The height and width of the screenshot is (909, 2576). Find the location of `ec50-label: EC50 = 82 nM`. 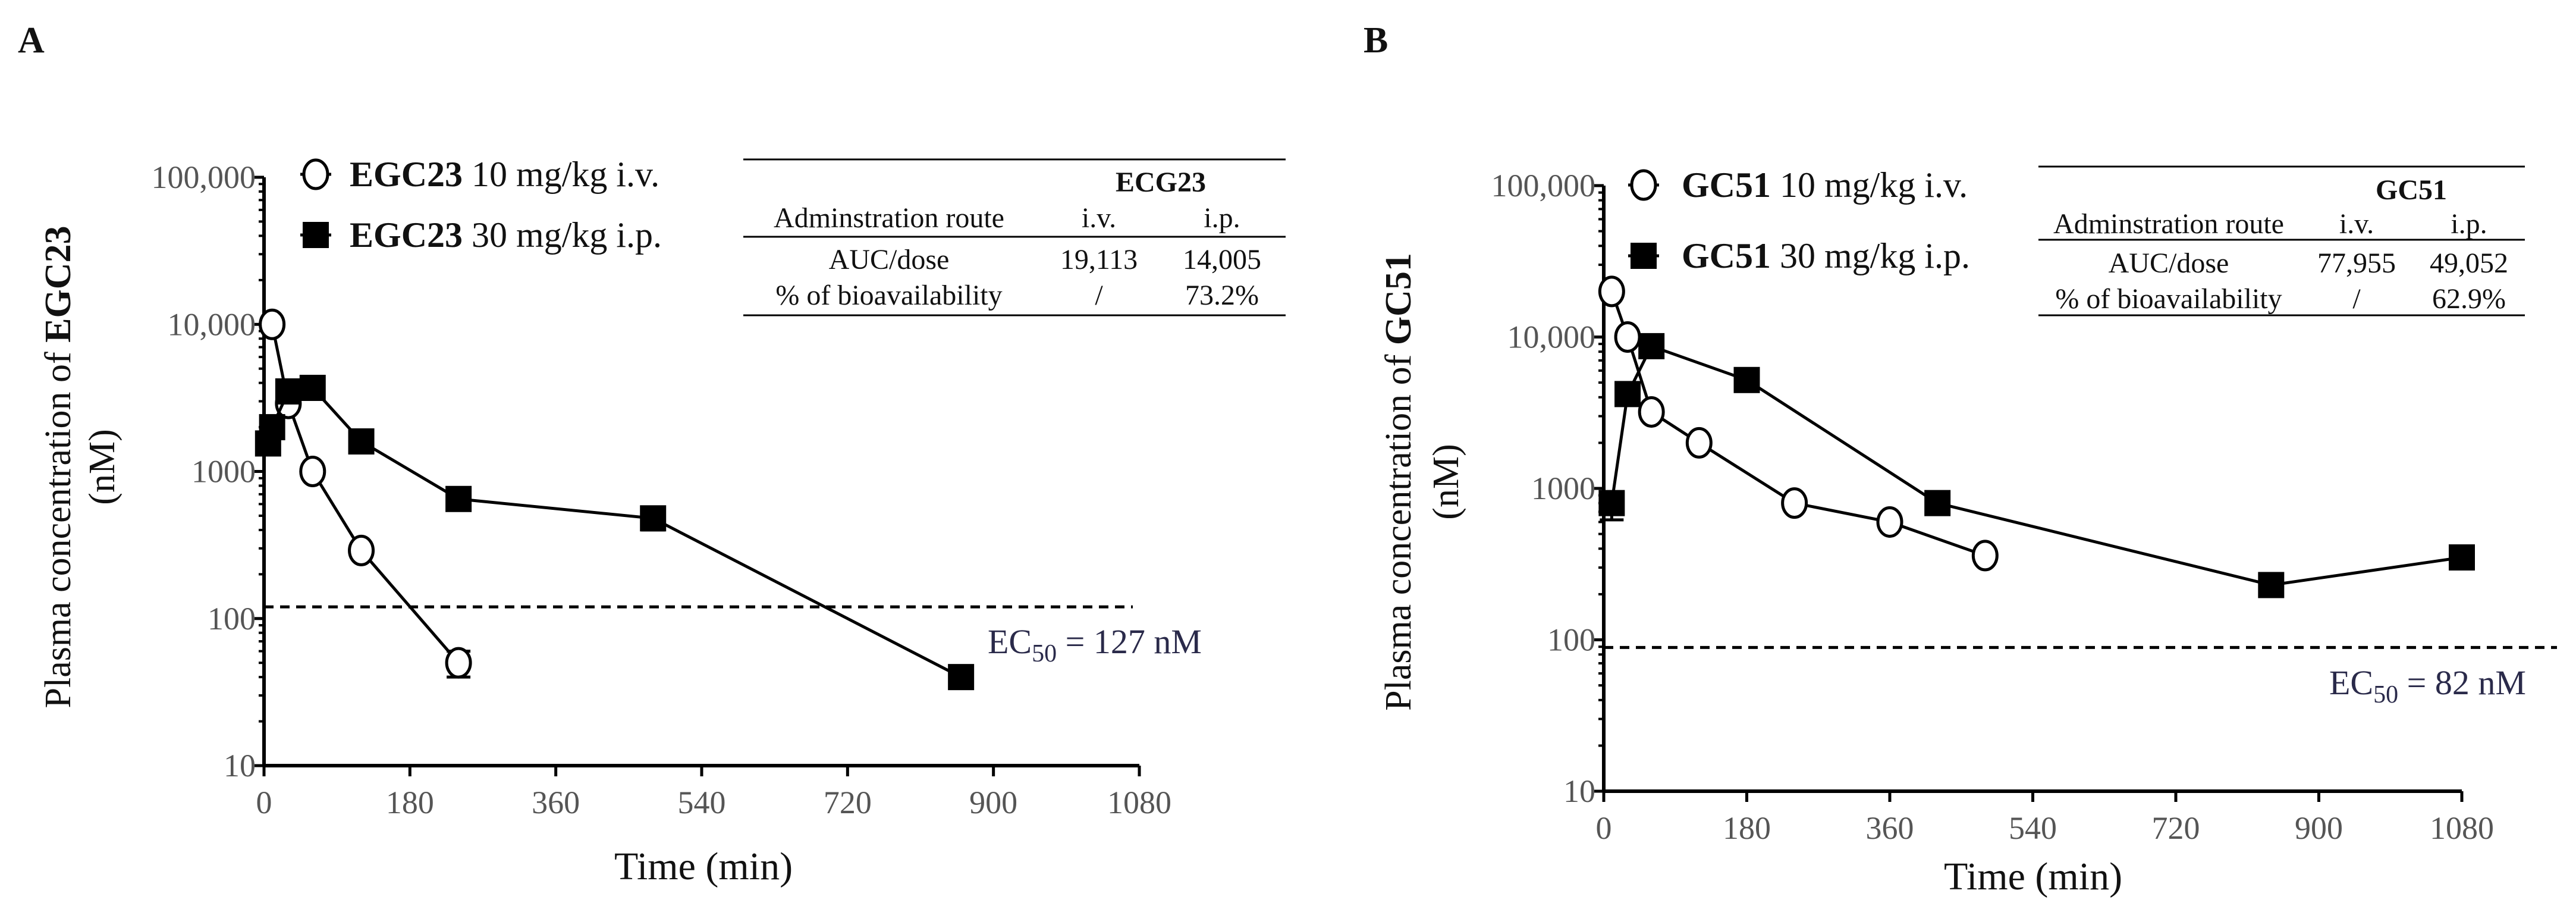

ec50-label: EC50 = 82 nM is located at coordinates (2427, 686).